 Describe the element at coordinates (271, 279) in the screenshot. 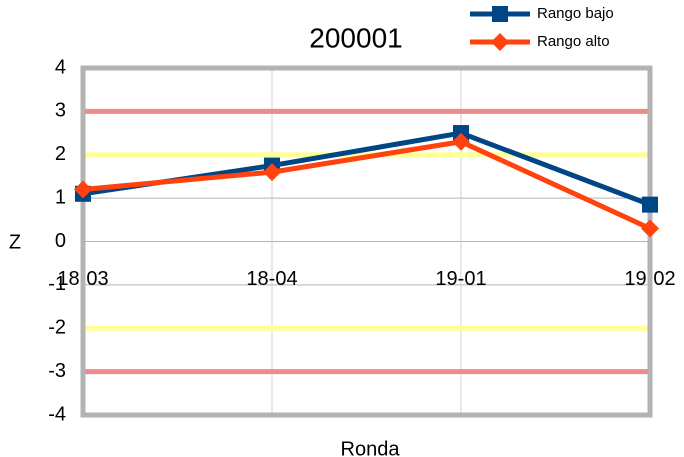

I see `x-tick-label: 18-04` at that location.